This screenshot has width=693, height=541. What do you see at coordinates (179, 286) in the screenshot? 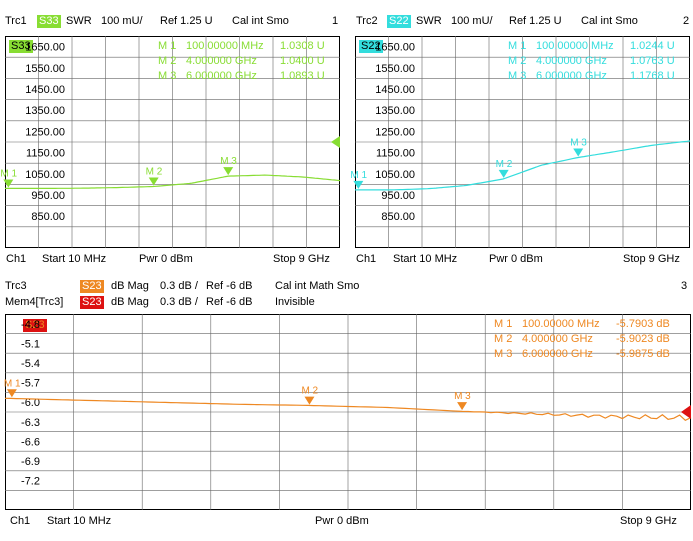
I see `trc3-scale: 0.3 dB /` at bounding box center [179, 286].